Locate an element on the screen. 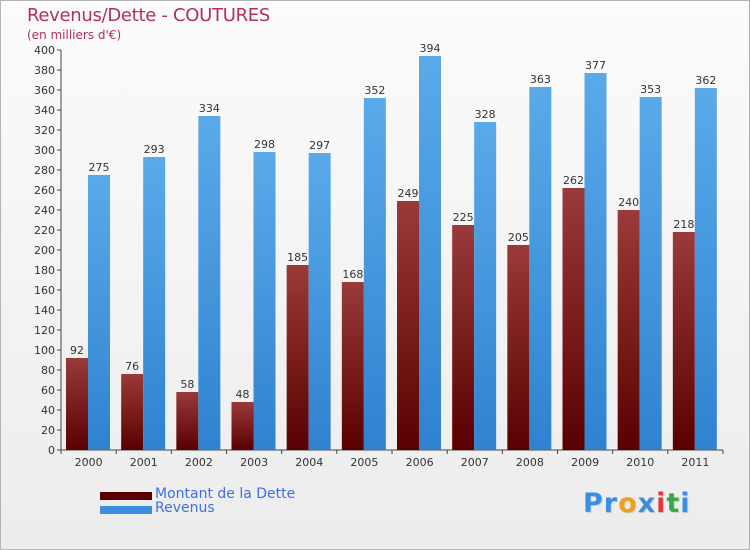  data-label-revenus: 377 is located at coordinates (595, 65).